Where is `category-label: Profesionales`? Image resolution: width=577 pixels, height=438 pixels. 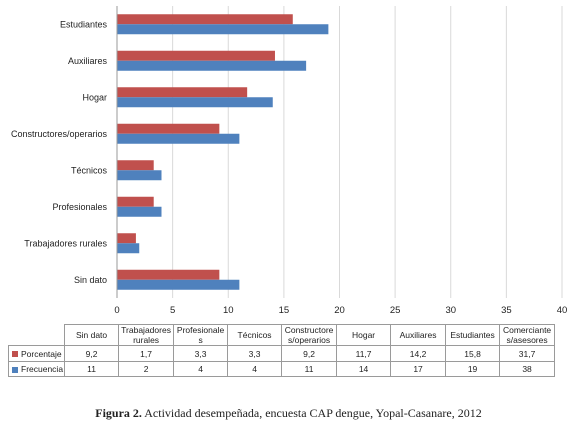
category-label: Profesionales is located at coordinates (79, 207).